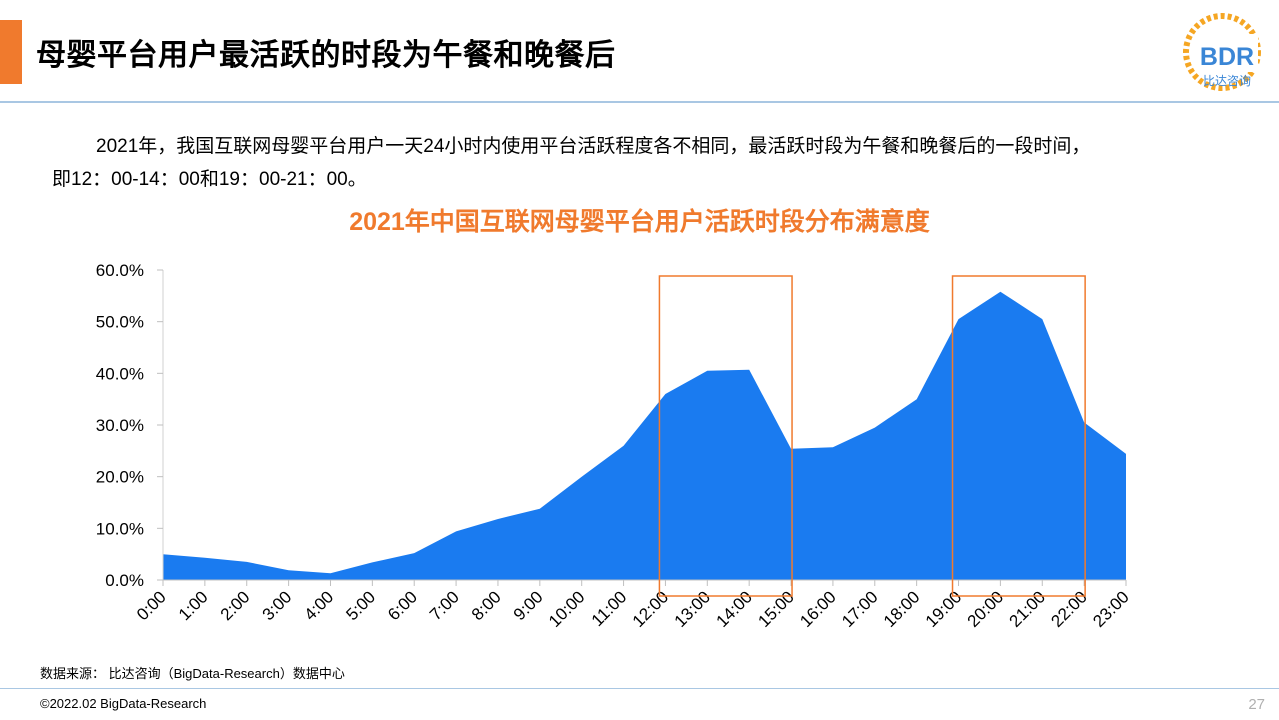 The width and height of the screenshot is (1279, 720). I want to click on x-tick-label: 6:00, so click(402, 605).